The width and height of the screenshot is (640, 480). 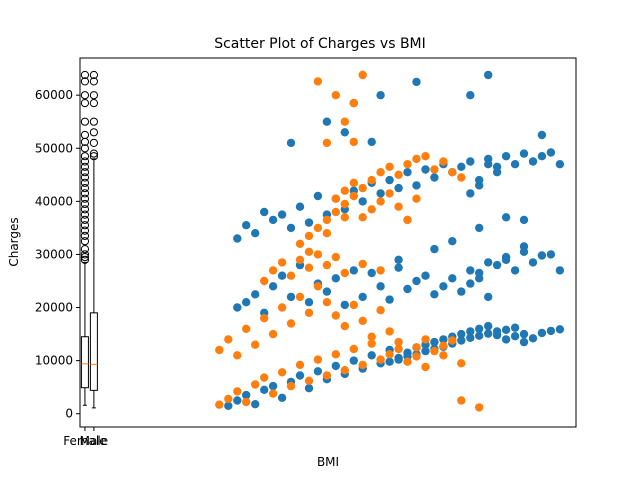 What do you see at coordinates (94, 441) in the screenshot?
I see `x-tick-label: Male` at bounding box center [94, 441].